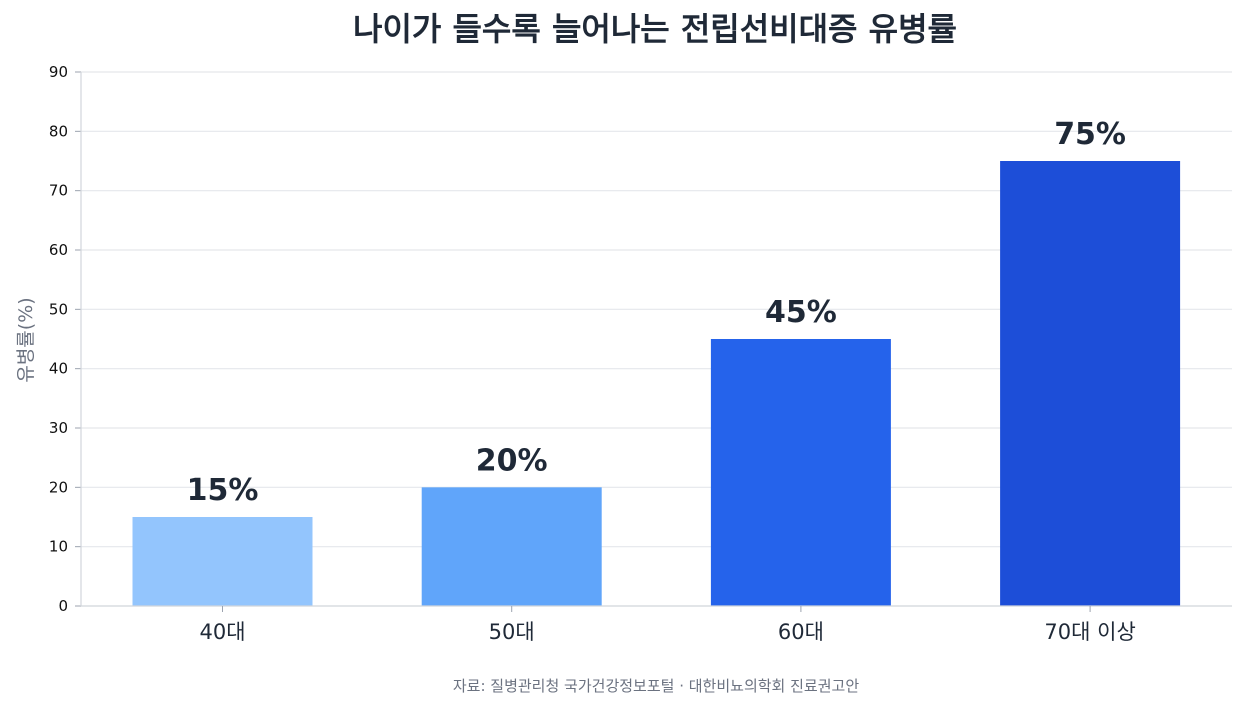  What do you see at coordinates (63, 606) in the screenshot?
I see `y-tick-label: 0` at bounding box center [63, 606].